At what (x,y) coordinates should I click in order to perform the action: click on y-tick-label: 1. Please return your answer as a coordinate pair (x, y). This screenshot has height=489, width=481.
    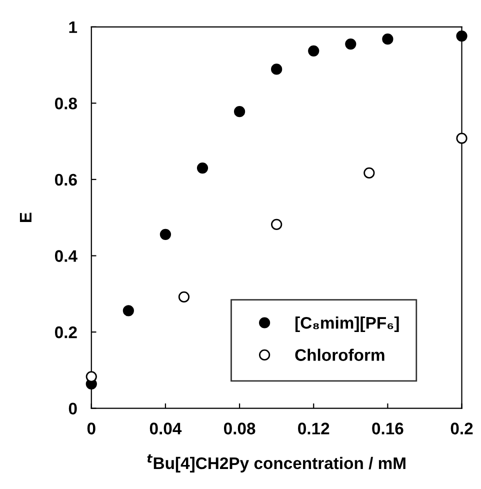
    Looking at the image, I should click on (73, 27).